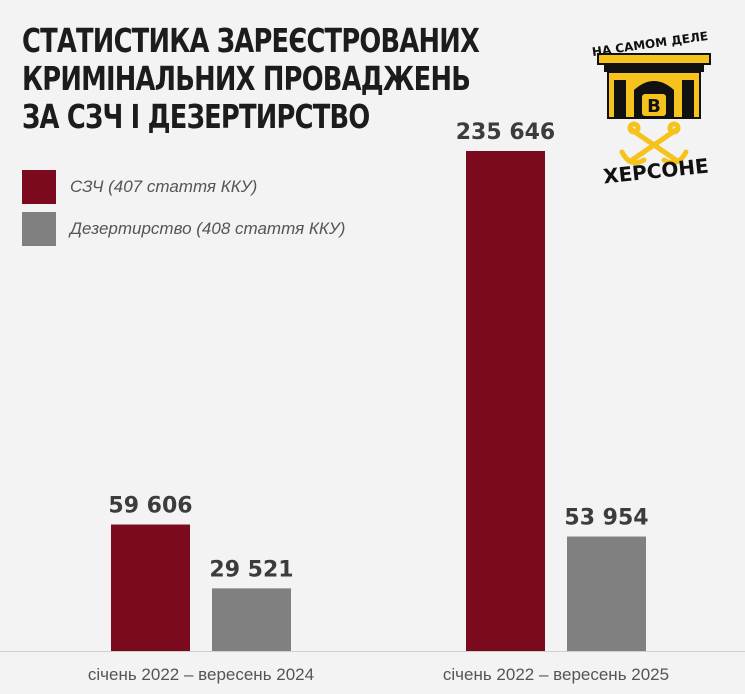 Image resolution: width=745 pixels, height=694 pixels. Describe the element at coordinates (150, 506) in the screenshot. I see `data-label-szch-1: 59 606` at that location.